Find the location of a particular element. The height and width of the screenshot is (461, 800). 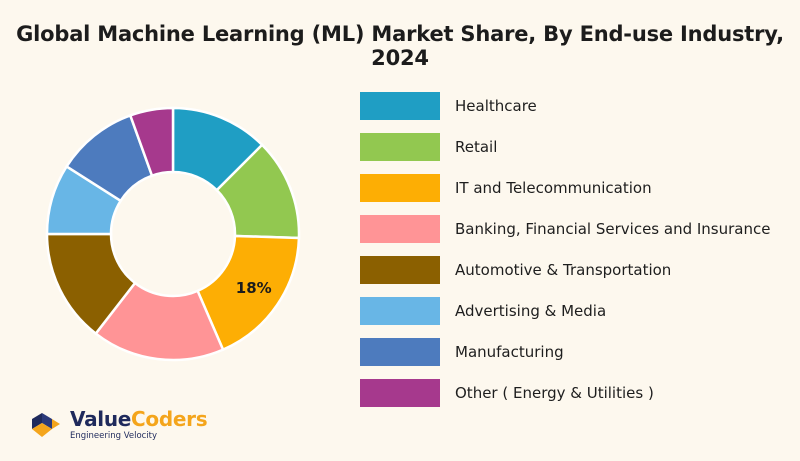

legend-item: Advertising & Media is located at coordinates (565, 310).